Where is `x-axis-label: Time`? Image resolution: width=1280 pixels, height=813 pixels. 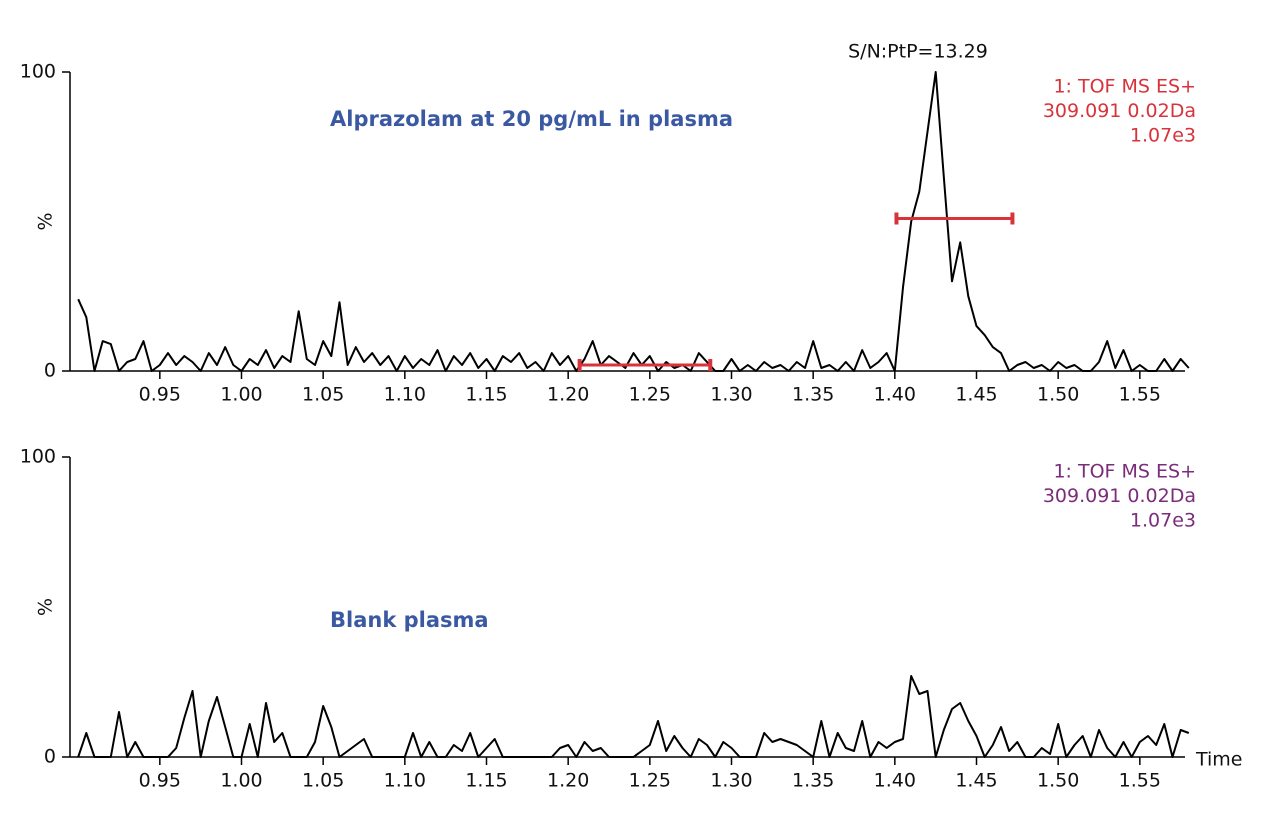
x-axis-label: Time is located at coordinates (1219, 760).